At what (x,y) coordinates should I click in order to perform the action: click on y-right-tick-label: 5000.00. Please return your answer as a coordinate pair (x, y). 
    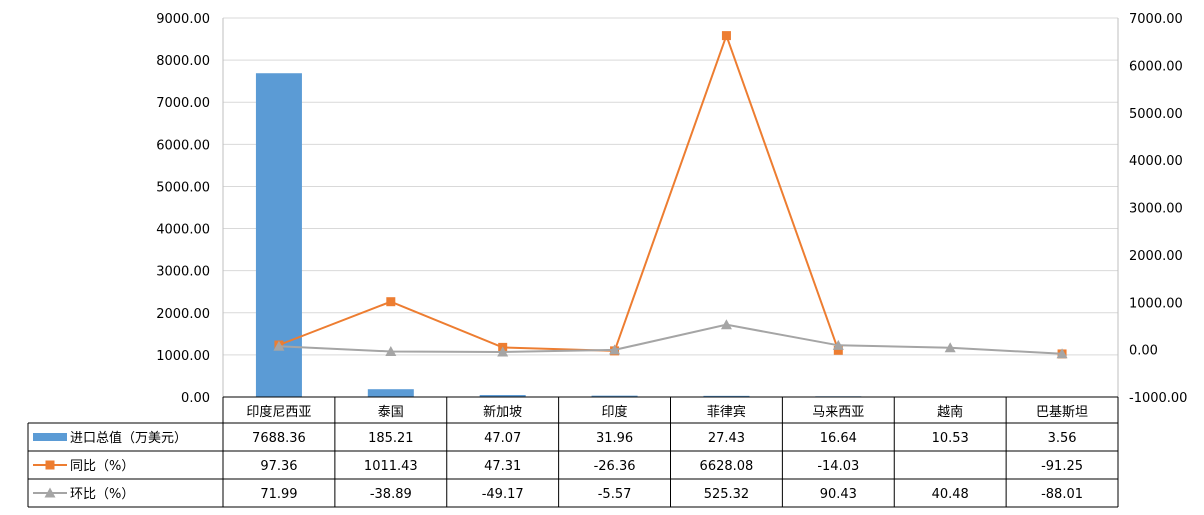
    Looking at the image, I should click on (1156, 114).